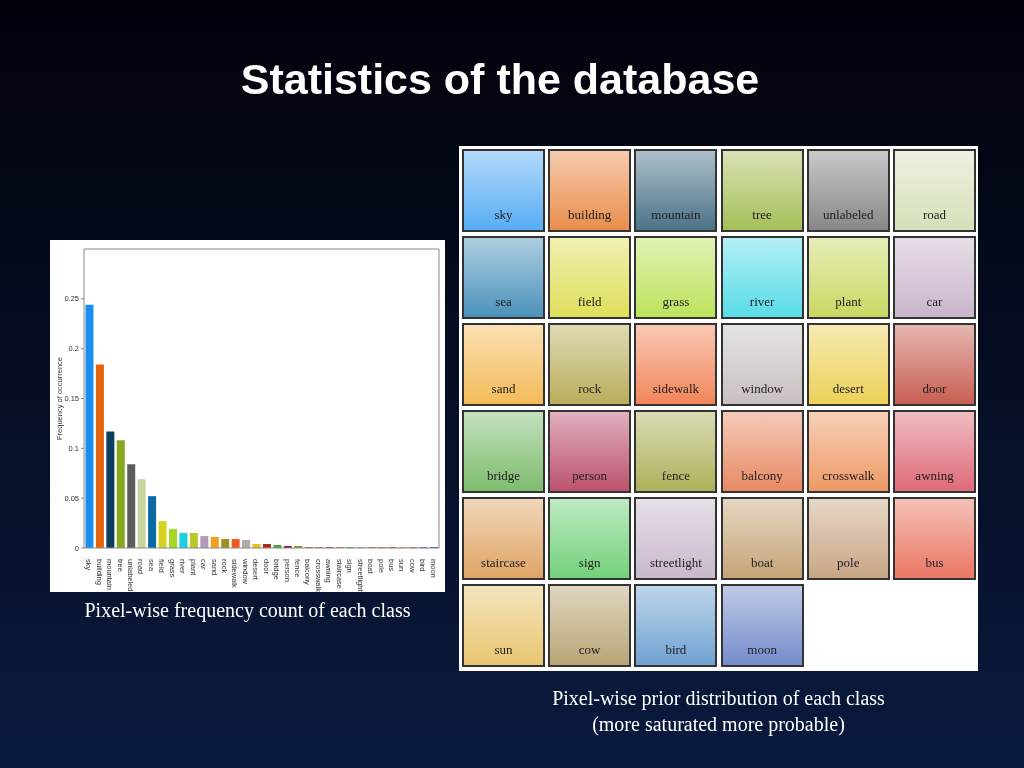 The height and width of the screenshot is (768, 1024). What do you see at coordinates (590, 215) in the screenshot?
I see `category-label: building` at bounding box center [590, 215].